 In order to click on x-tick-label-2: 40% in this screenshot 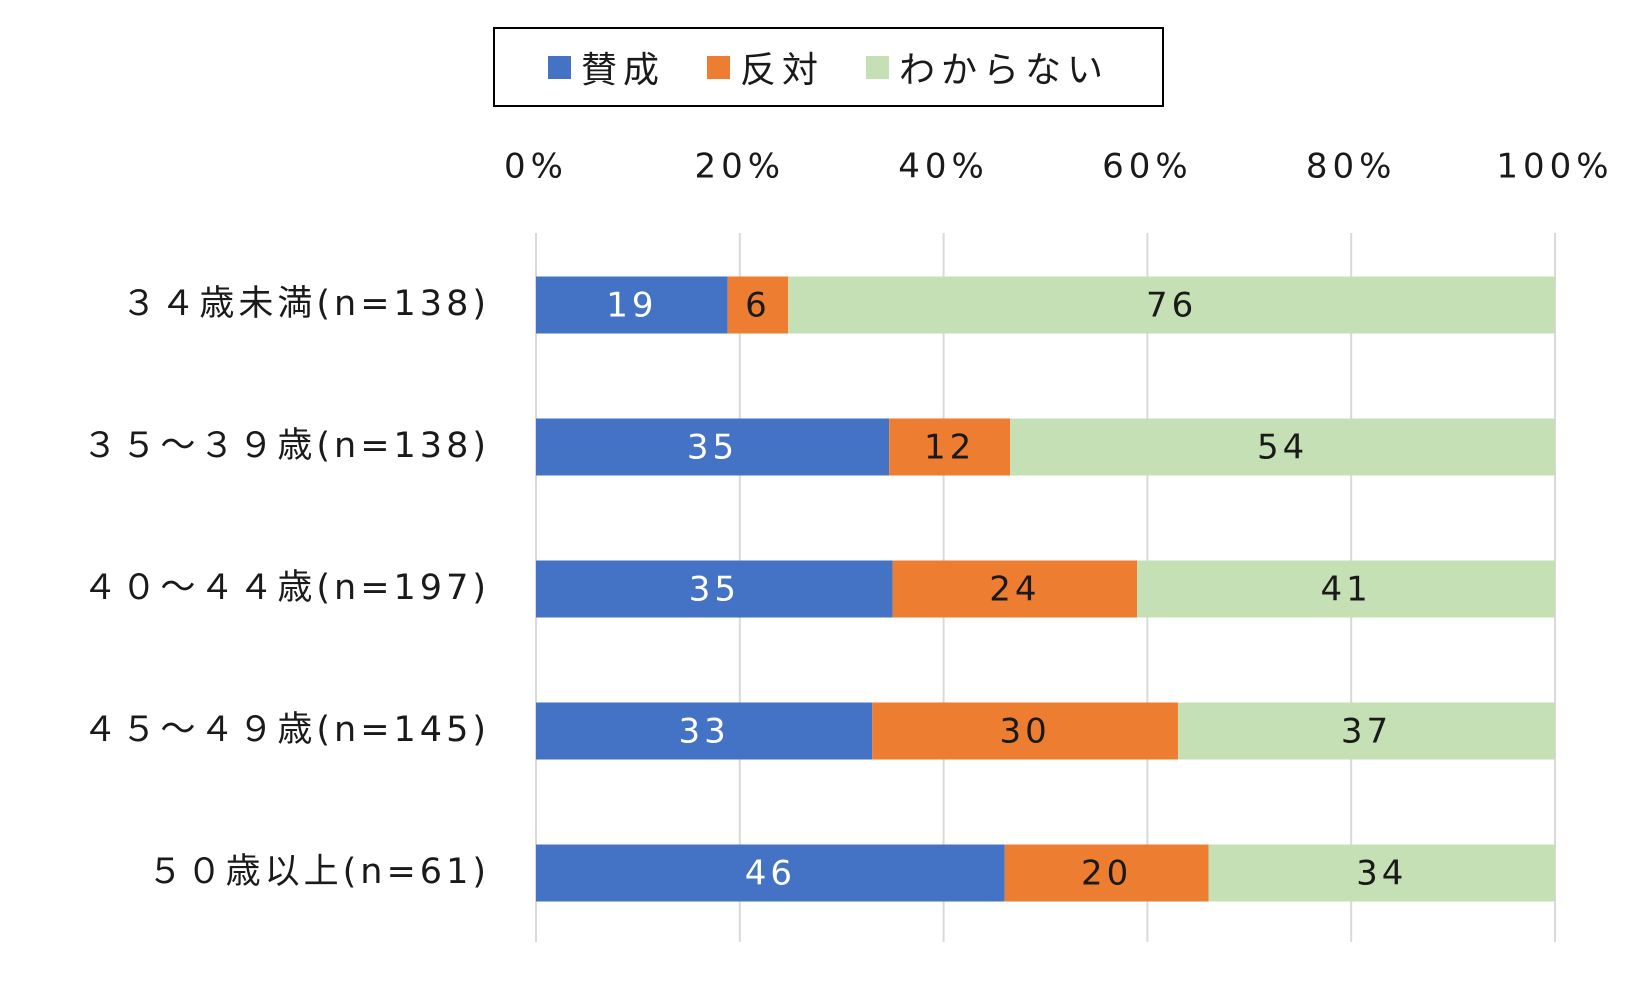, I will do `click(943, 167)`.